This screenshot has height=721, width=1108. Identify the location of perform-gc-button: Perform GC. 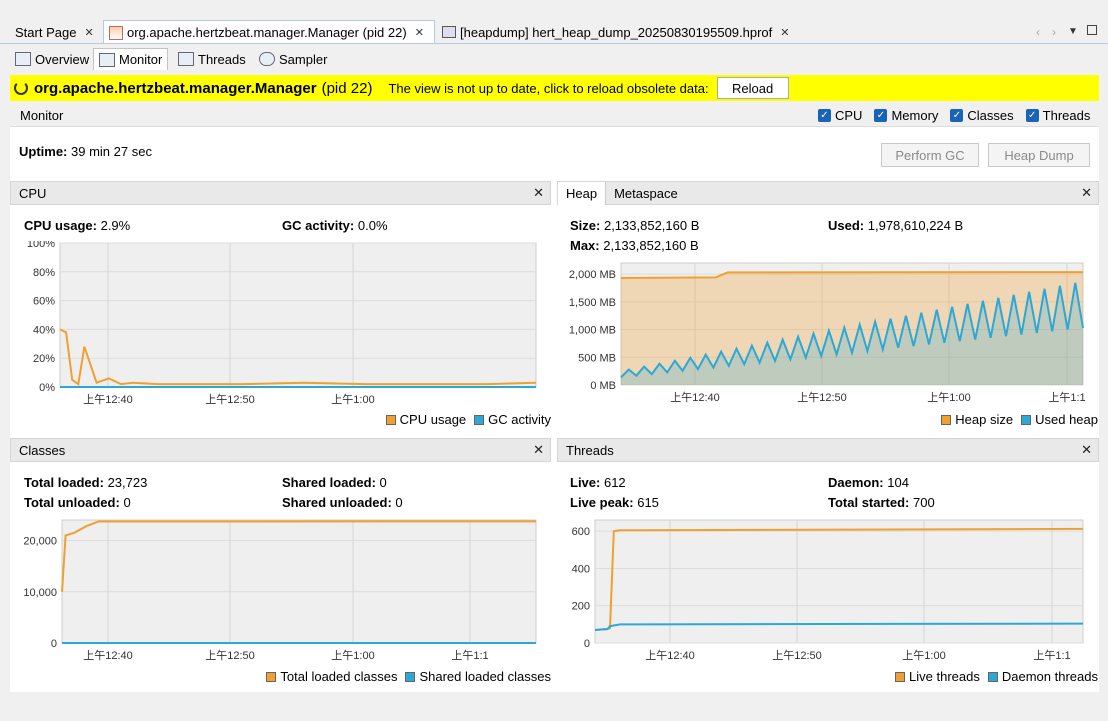
(930, 155).